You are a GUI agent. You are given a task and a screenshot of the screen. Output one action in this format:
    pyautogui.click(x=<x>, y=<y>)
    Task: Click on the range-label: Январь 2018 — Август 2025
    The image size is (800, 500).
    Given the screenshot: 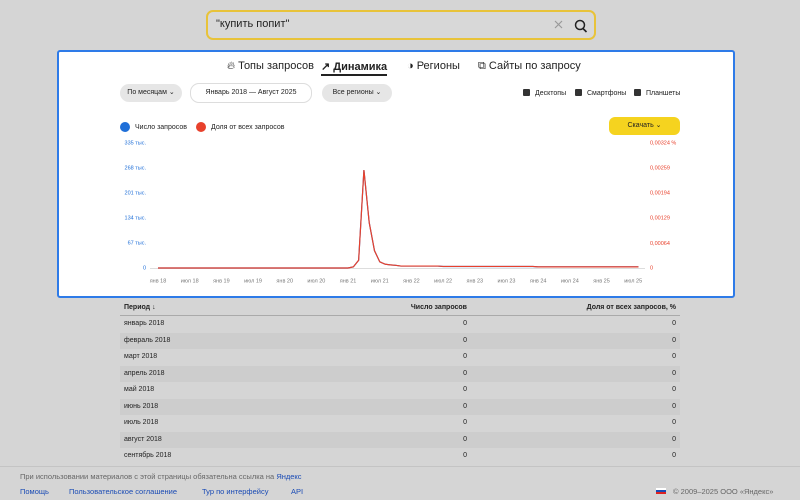 What is the action you would take?
    pyautogui.click(x=251, y=92)
    